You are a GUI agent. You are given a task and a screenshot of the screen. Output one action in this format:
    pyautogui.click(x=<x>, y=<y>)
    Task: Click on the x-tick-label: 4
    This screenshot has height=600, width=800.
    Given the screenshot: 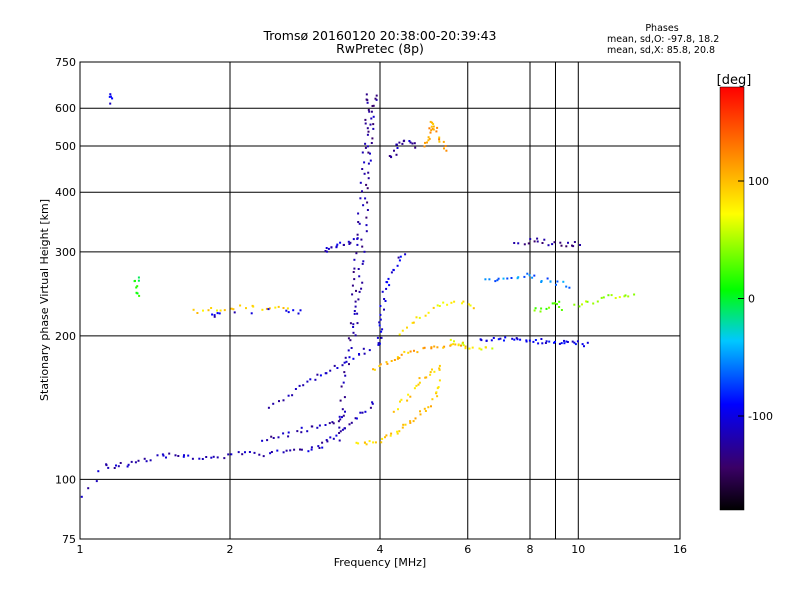 What is the action you would take?
    pyautogui.click(x=380, y=549)
    